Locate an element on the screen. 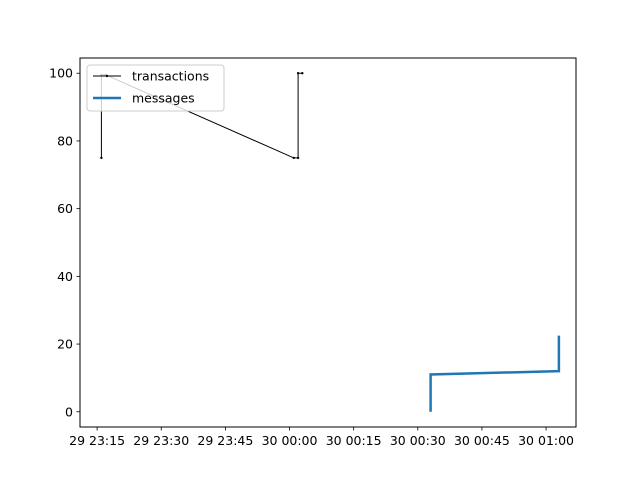  series-messages is located at coordinates (495, 373).